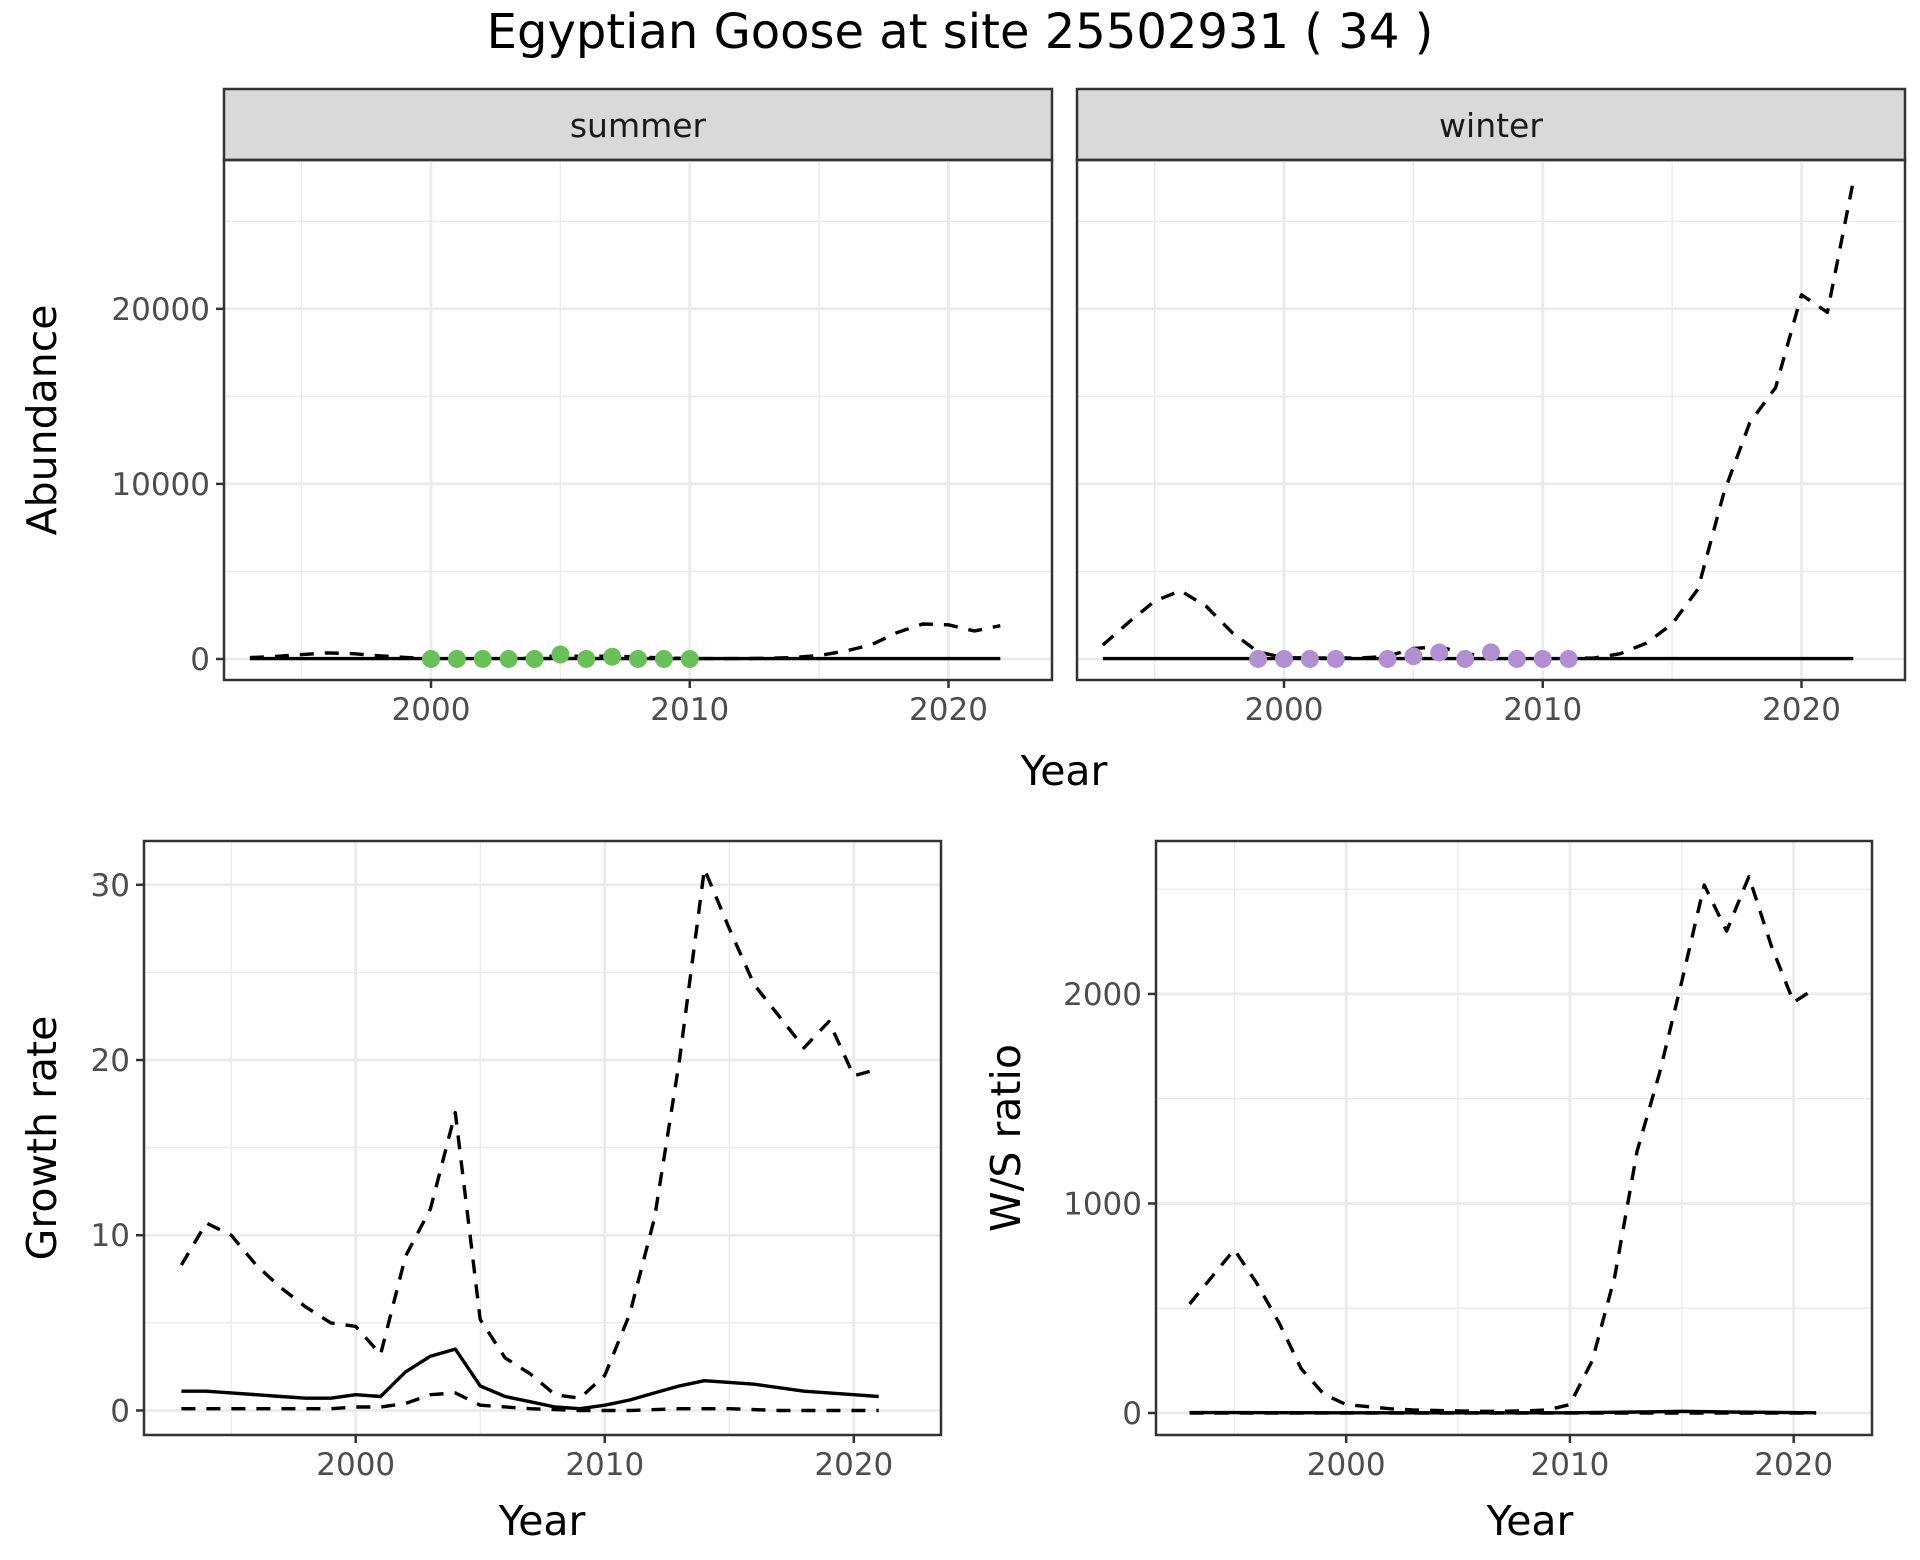 The image size is (1920, 1560). I want to click on growth-rate-y-tick-label: 20, so click(110, 1061).